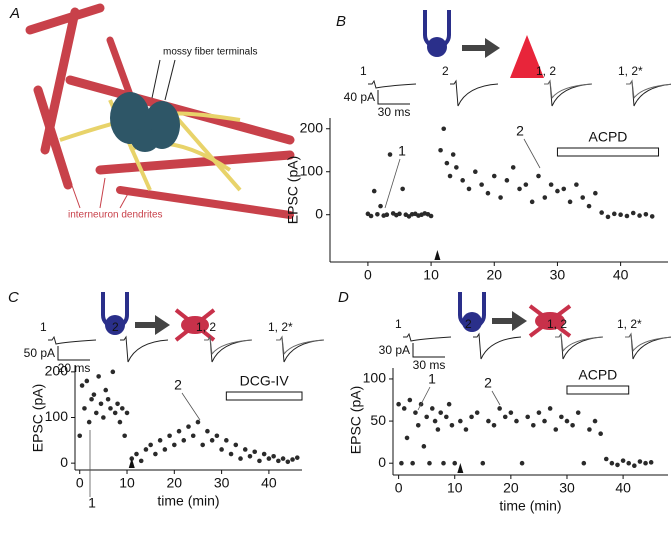  I want to click on schematic-d, so click(515, 315).